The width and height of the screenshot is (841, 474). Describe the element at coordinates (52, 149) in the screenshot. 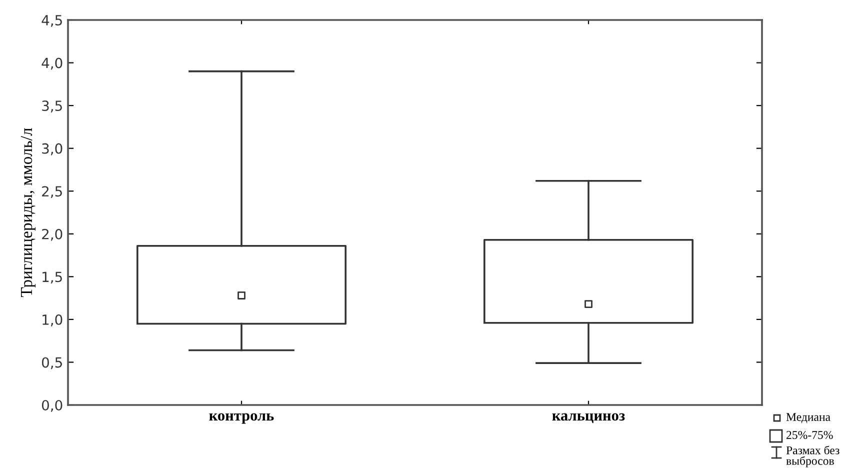

I see `y-tick-label: 3,0` at that location.